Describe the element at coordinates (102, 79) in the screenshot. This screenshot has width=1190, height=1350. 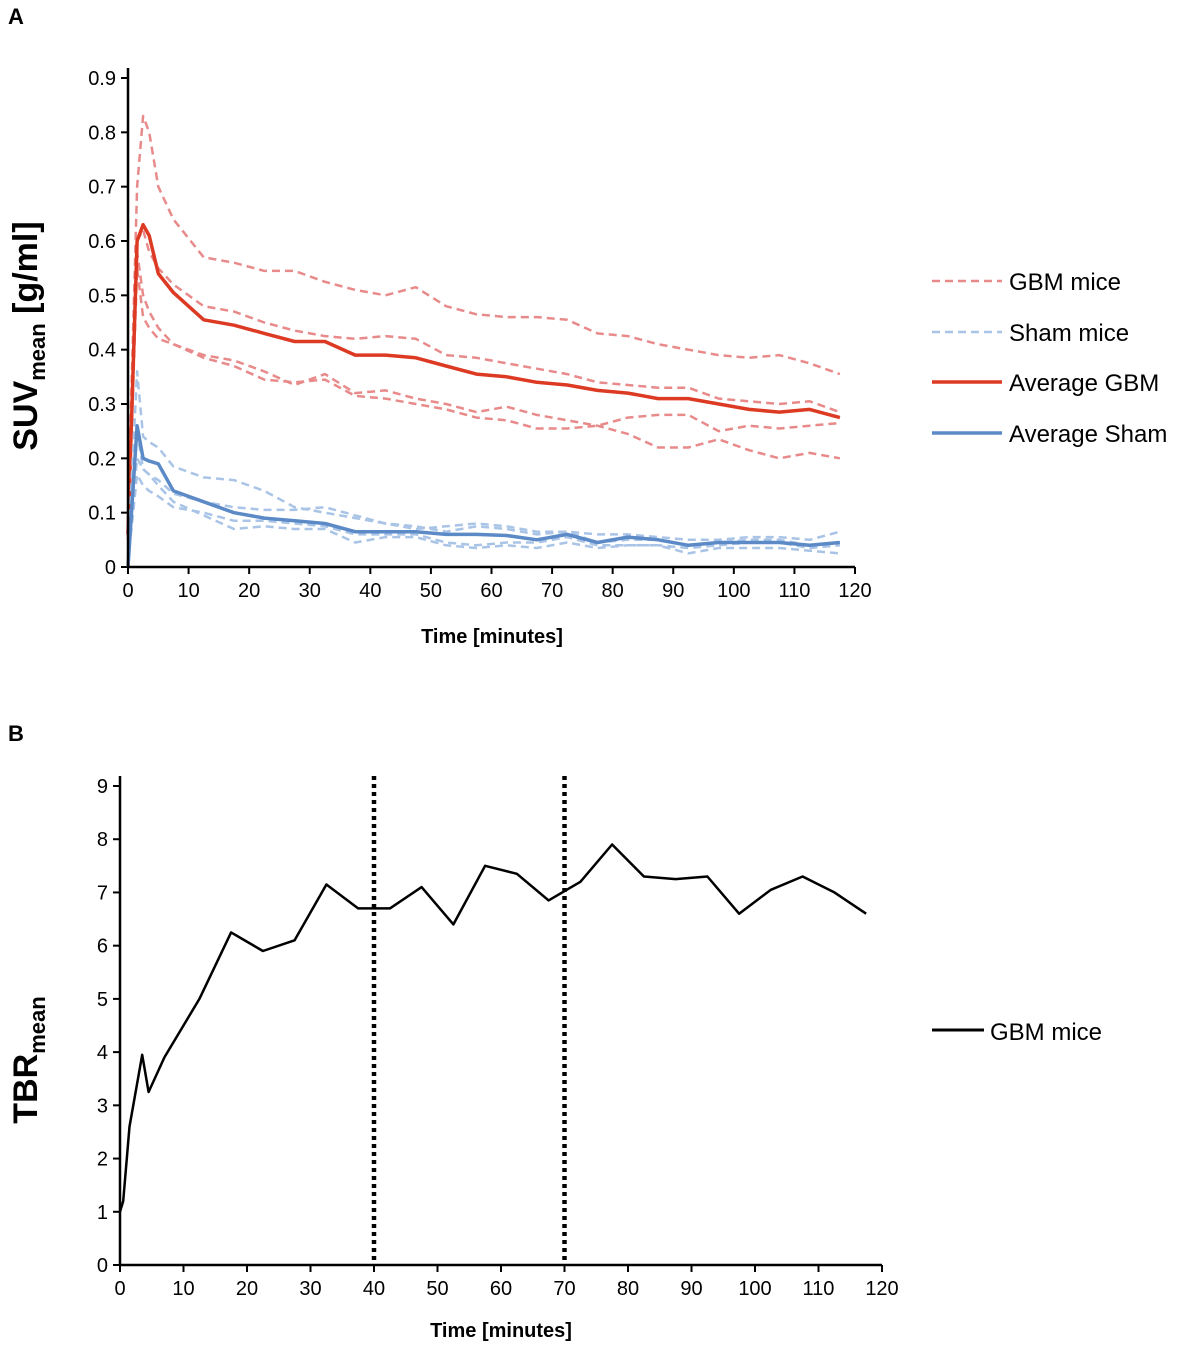
I see `chart-a-y-tick-label: 0.9` at that location.